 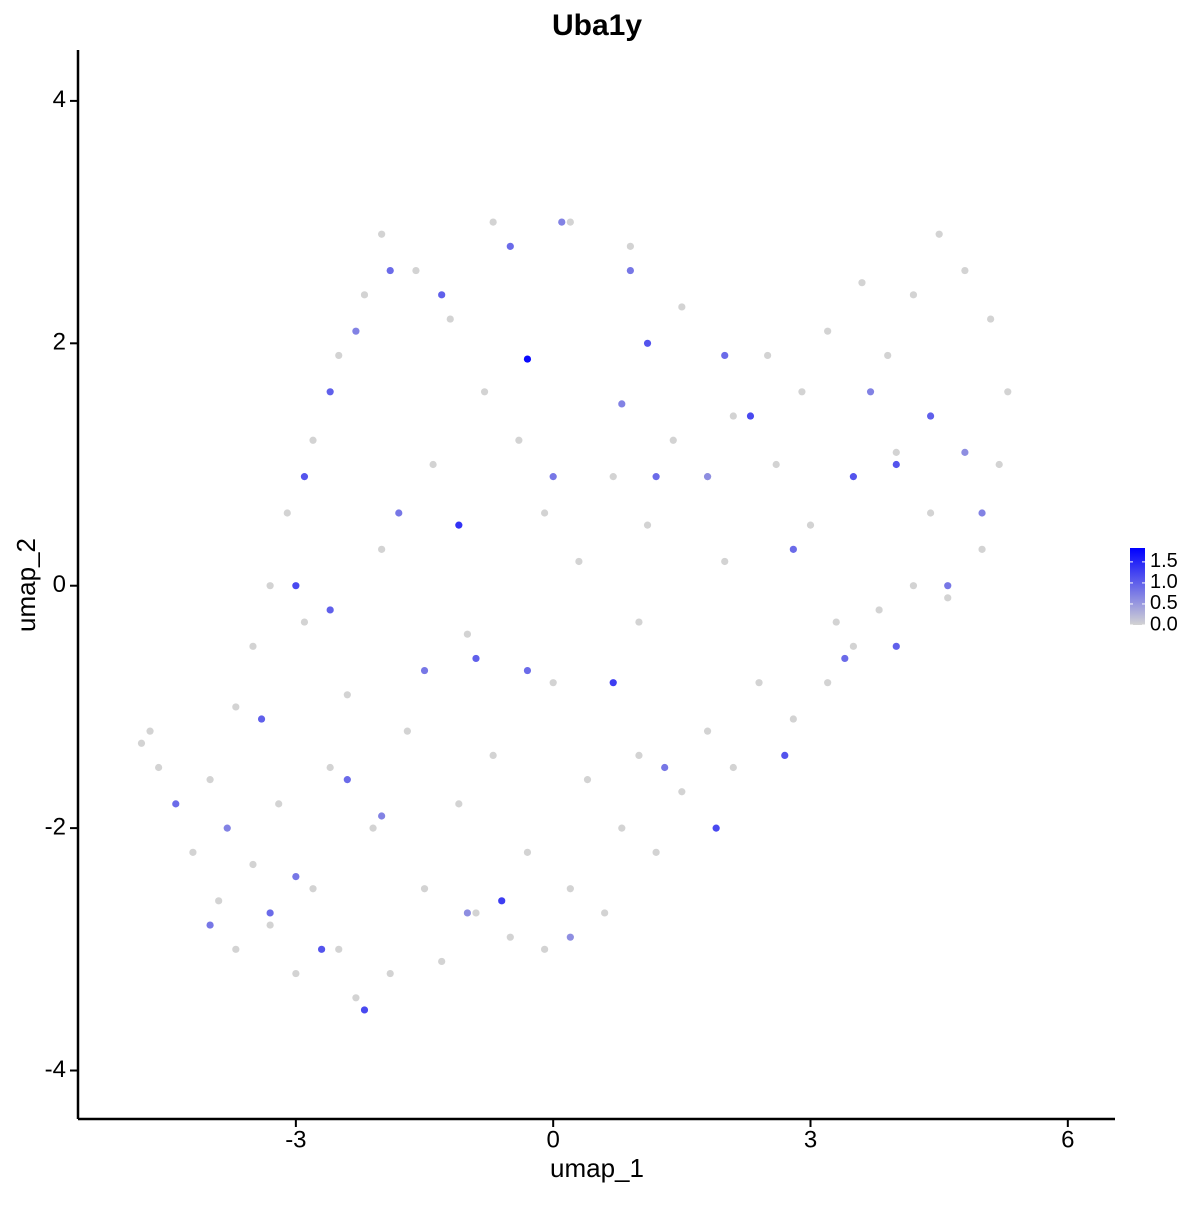 I want to click on colorbar, so click(x=1137, y=586).